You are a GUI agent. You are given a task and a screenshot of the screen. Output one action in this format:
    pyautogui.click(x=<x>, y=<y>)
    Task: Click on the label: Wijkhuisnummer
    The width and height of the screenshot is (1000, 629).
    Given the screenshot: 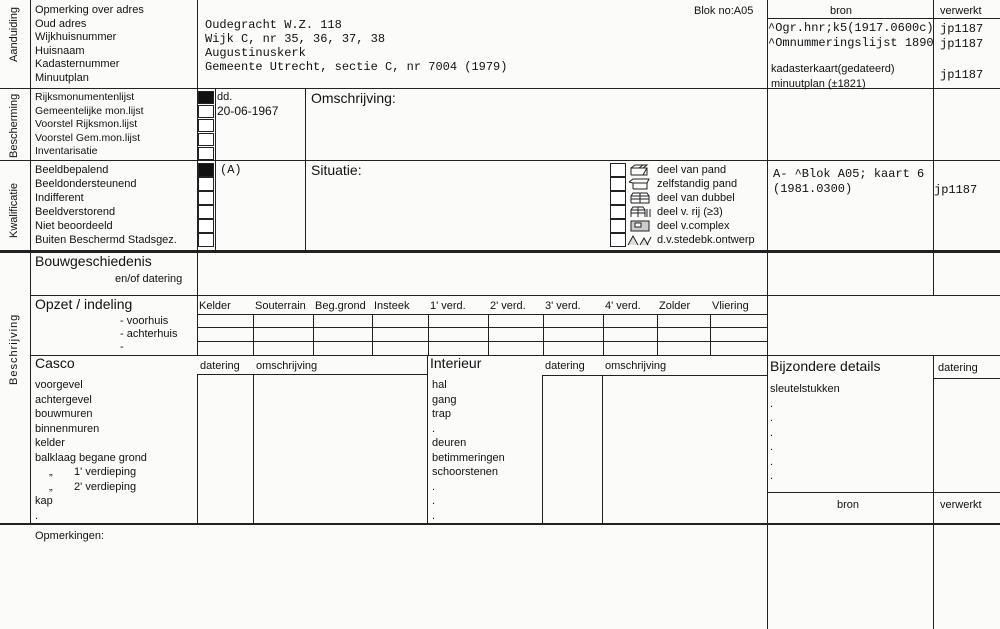 What is the action you would take?
    pyautogui.click(x=76, y=37)
    